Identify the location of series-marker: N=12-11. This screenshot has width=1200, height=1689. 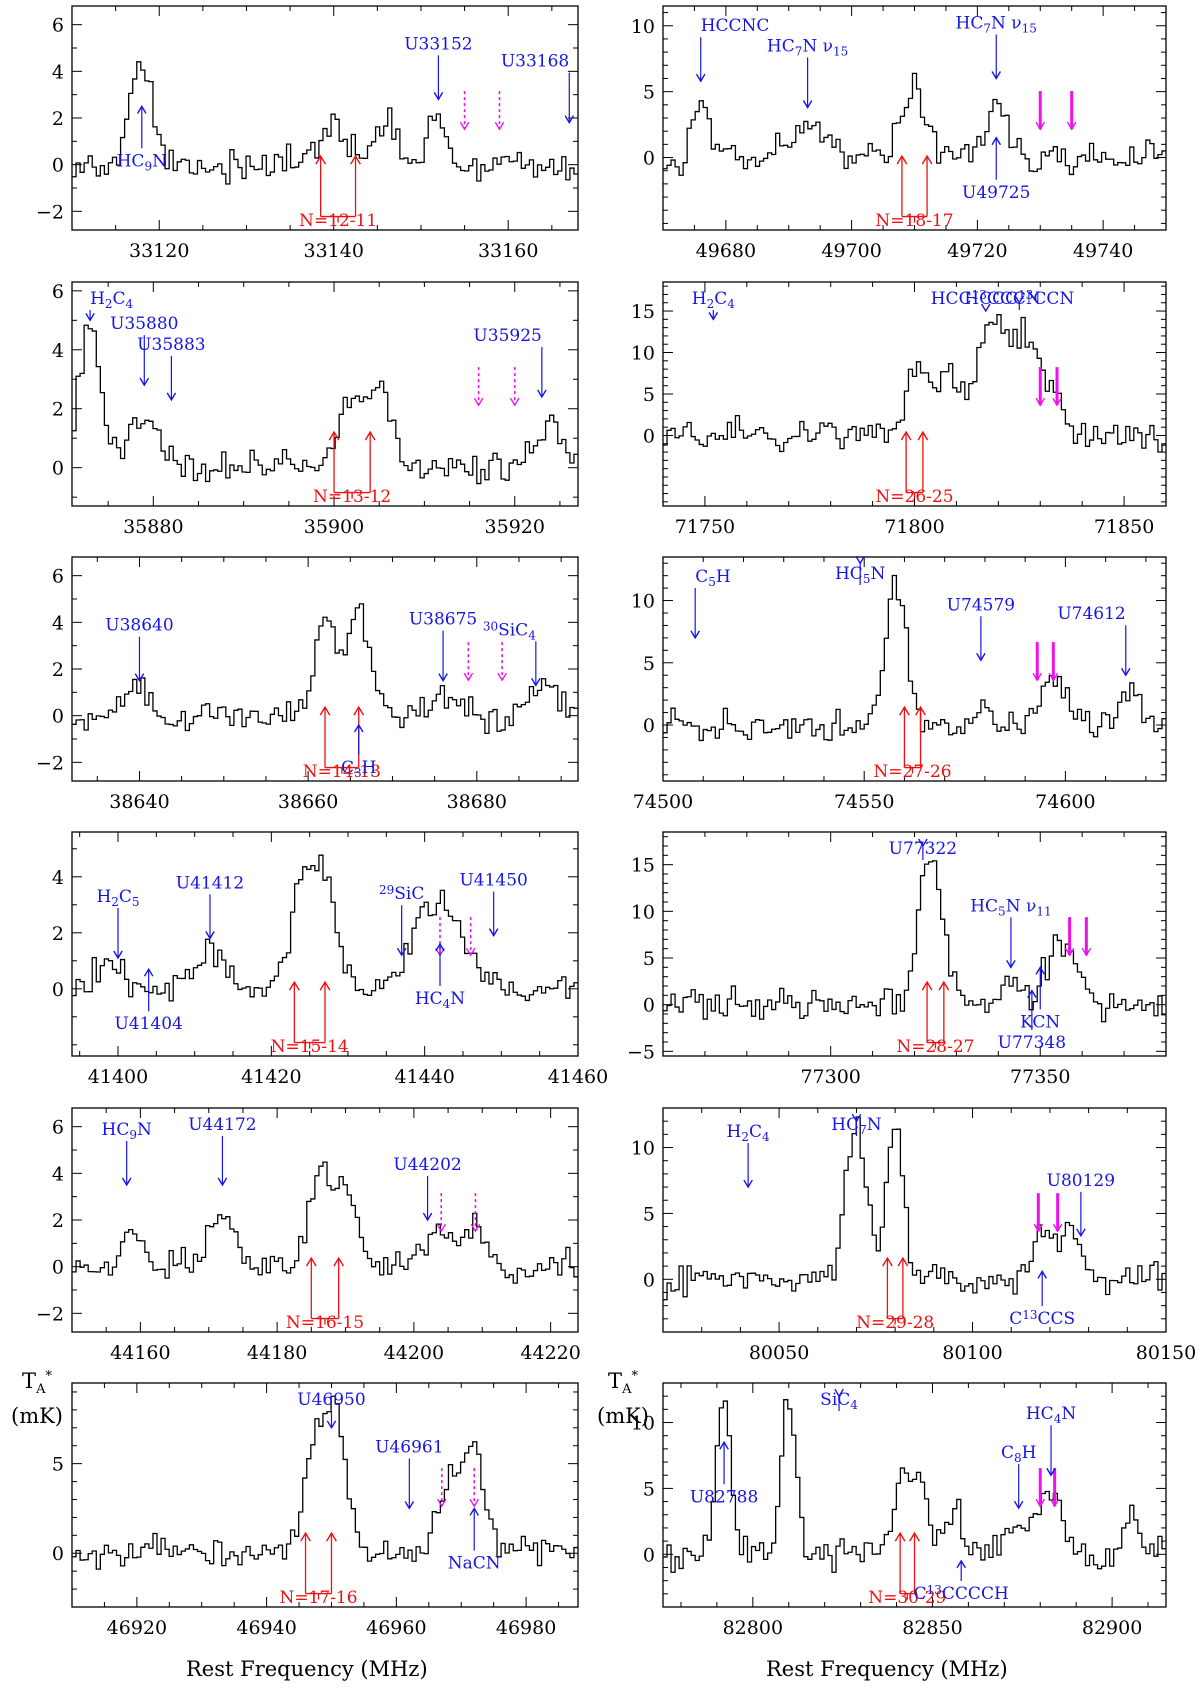
(338, 192).